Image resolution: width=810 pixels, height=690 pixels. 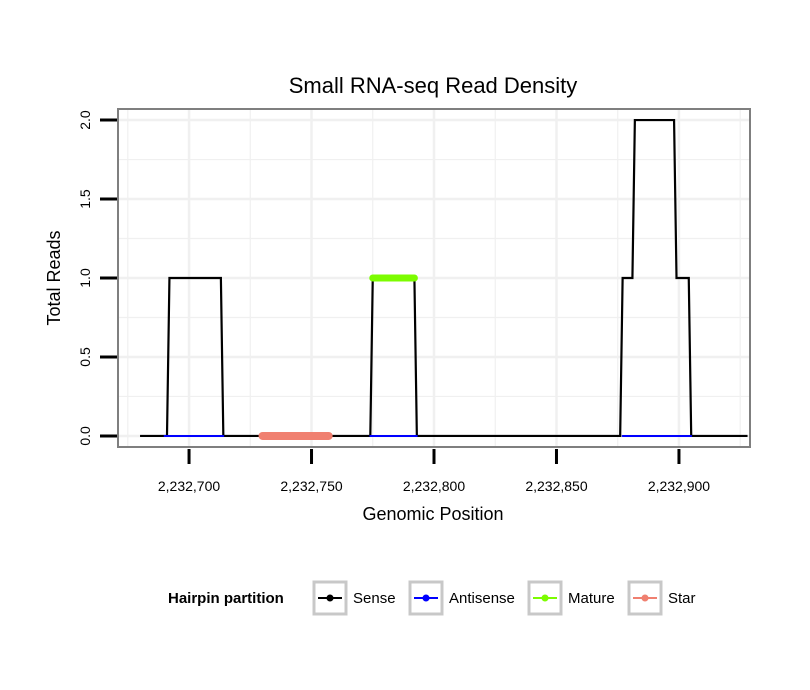 What do you see at coordinates (433, 85) in the screenshot?
I see `chart-title: Small RNA-seq Read Density` at bounding box center [433, 85].